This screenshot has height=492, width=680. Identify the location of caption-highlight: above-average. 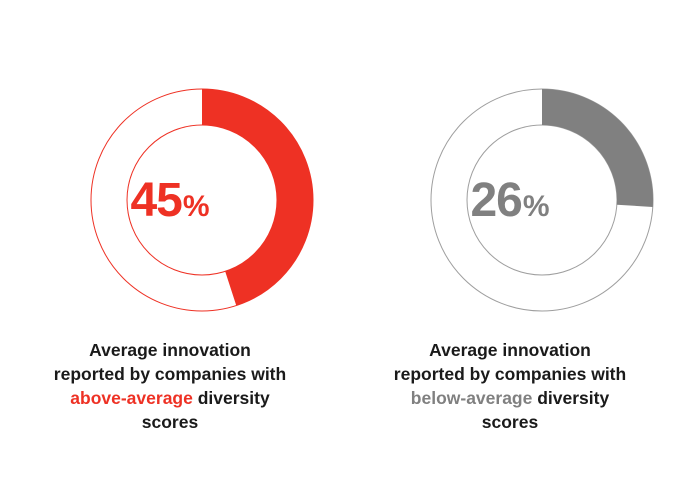
(131, 398).